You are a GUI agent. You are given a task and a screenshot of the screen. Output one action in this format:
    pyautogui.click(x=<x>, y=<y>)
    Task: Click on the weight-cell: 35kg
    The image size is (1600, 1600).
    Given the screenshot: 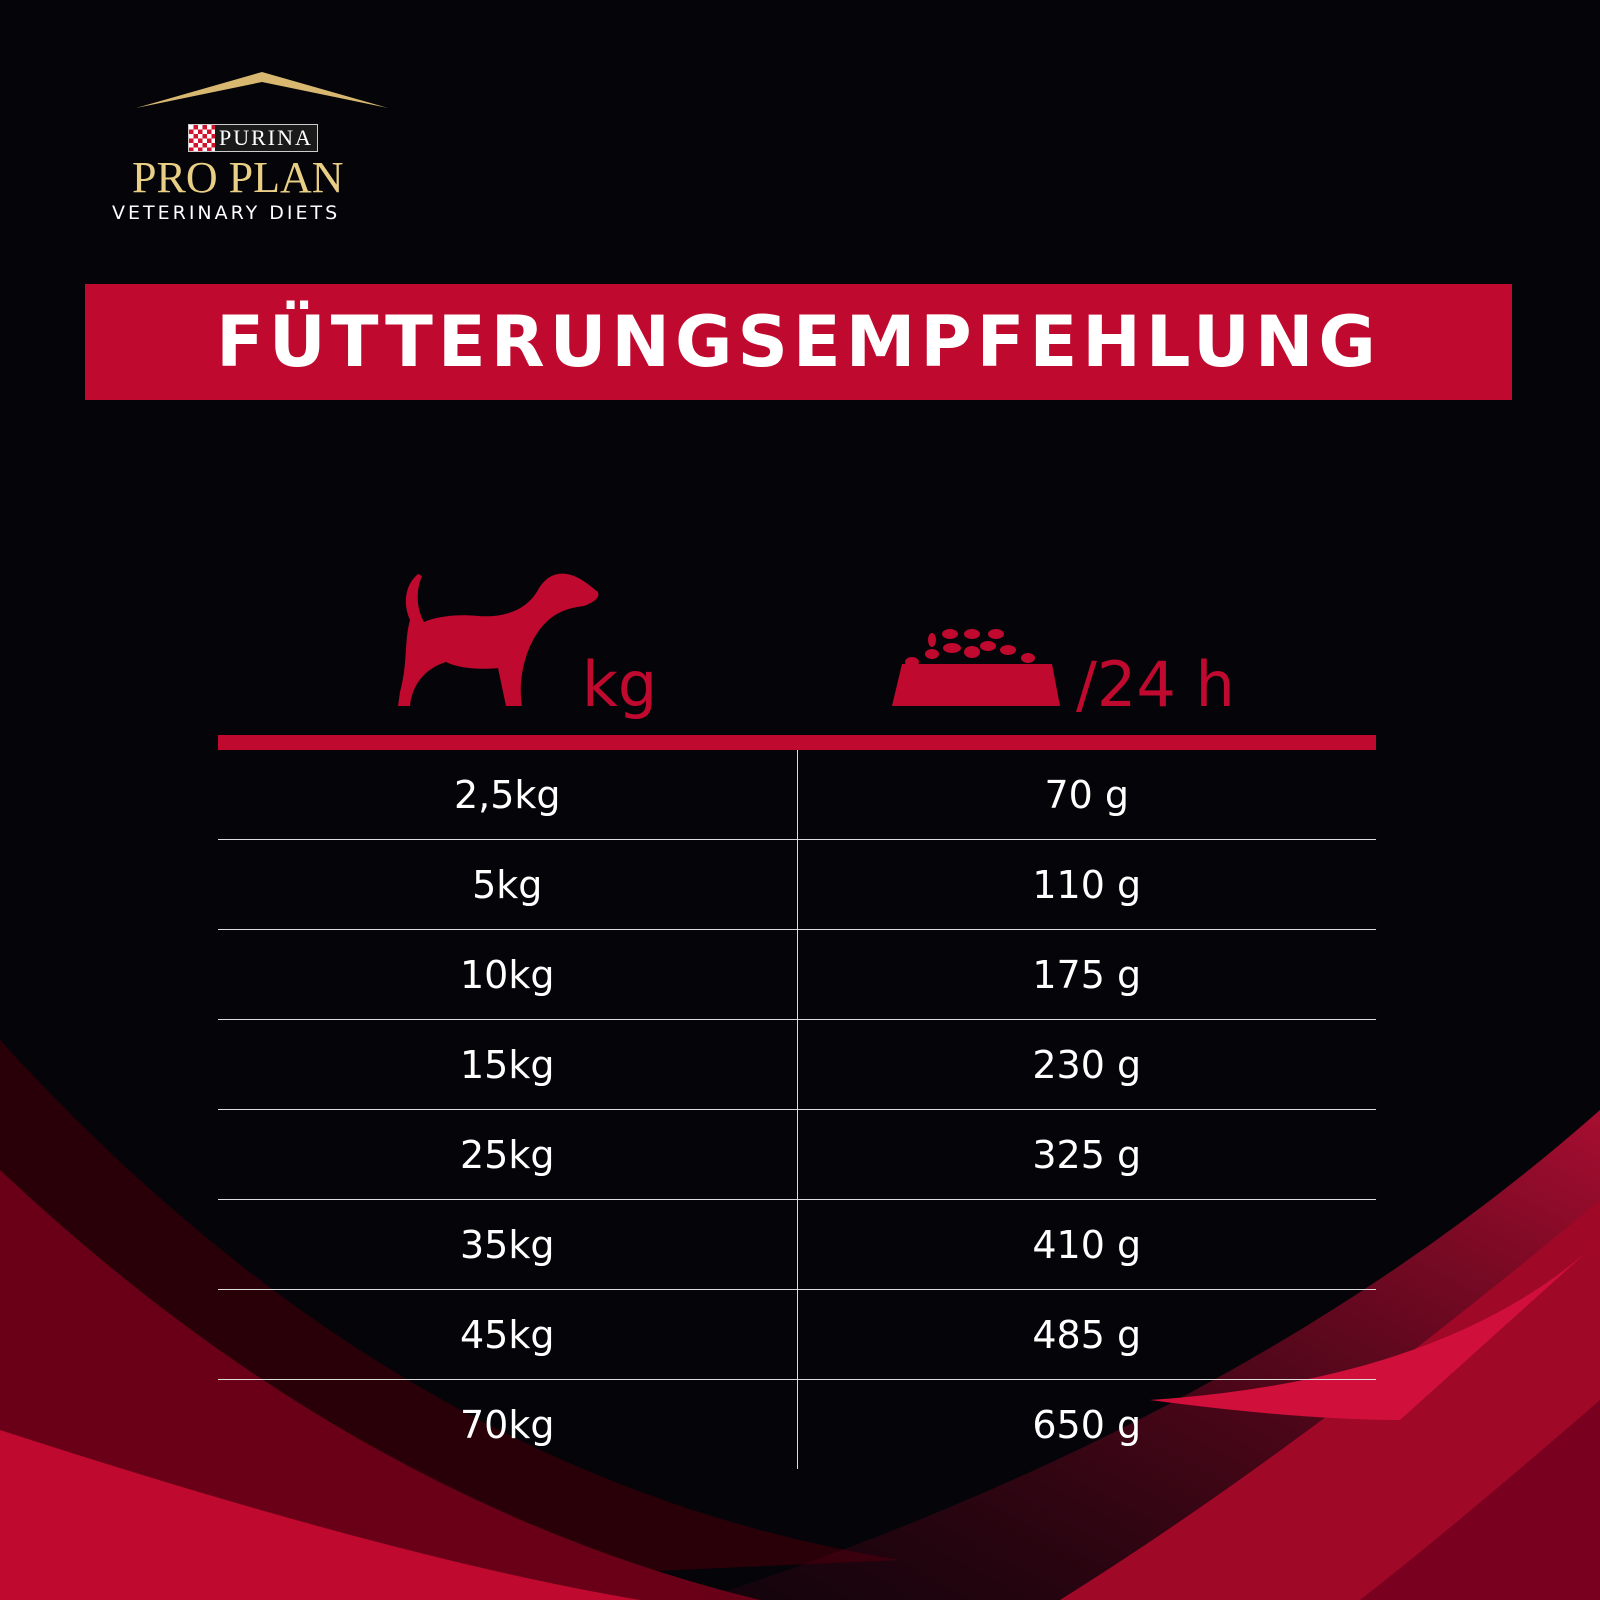 What is the action you would take?
    pyautogui.click(x=508, y=1244)
    